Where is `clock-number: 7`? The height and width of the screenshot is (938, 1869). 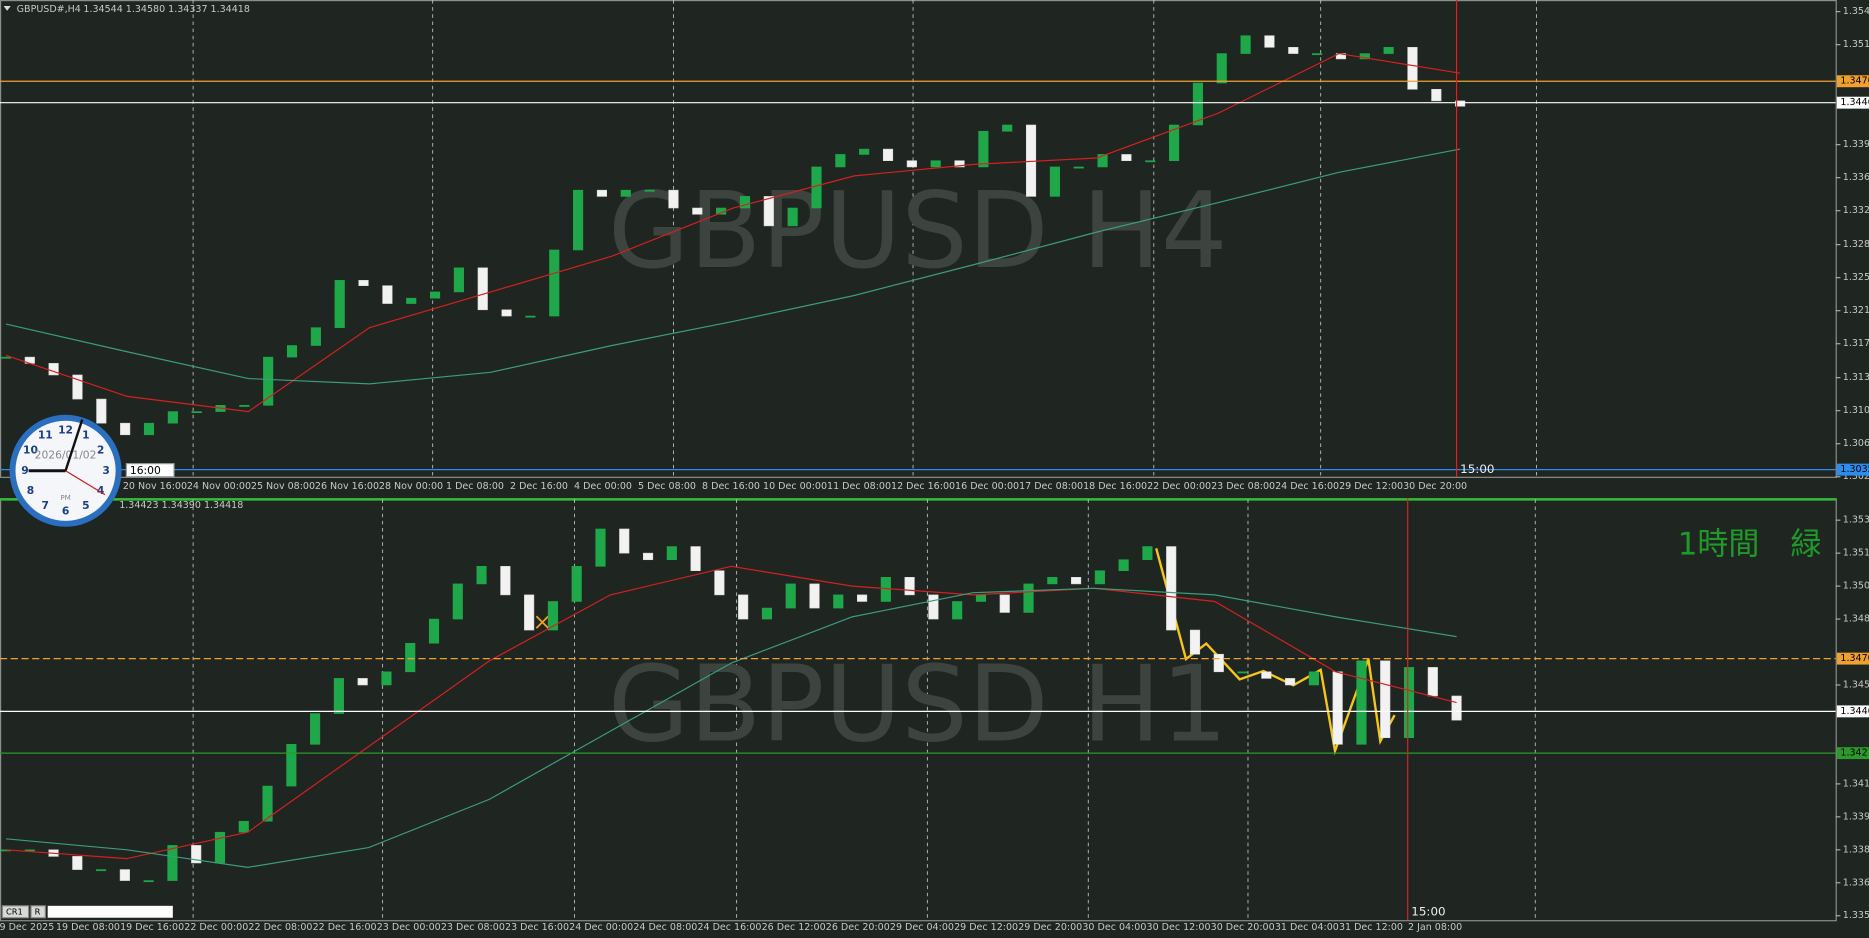
clock-number: 7 is located at coordinates (45, 505).